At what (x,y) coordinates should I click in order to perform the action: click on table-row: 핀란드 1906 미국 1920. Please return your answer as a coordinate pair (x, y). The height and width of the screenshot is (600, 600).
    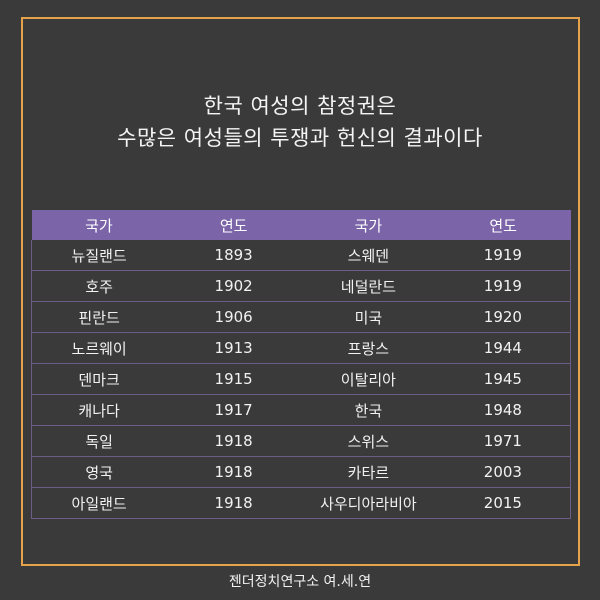
    Looking at the image, I should click on (301, 317).